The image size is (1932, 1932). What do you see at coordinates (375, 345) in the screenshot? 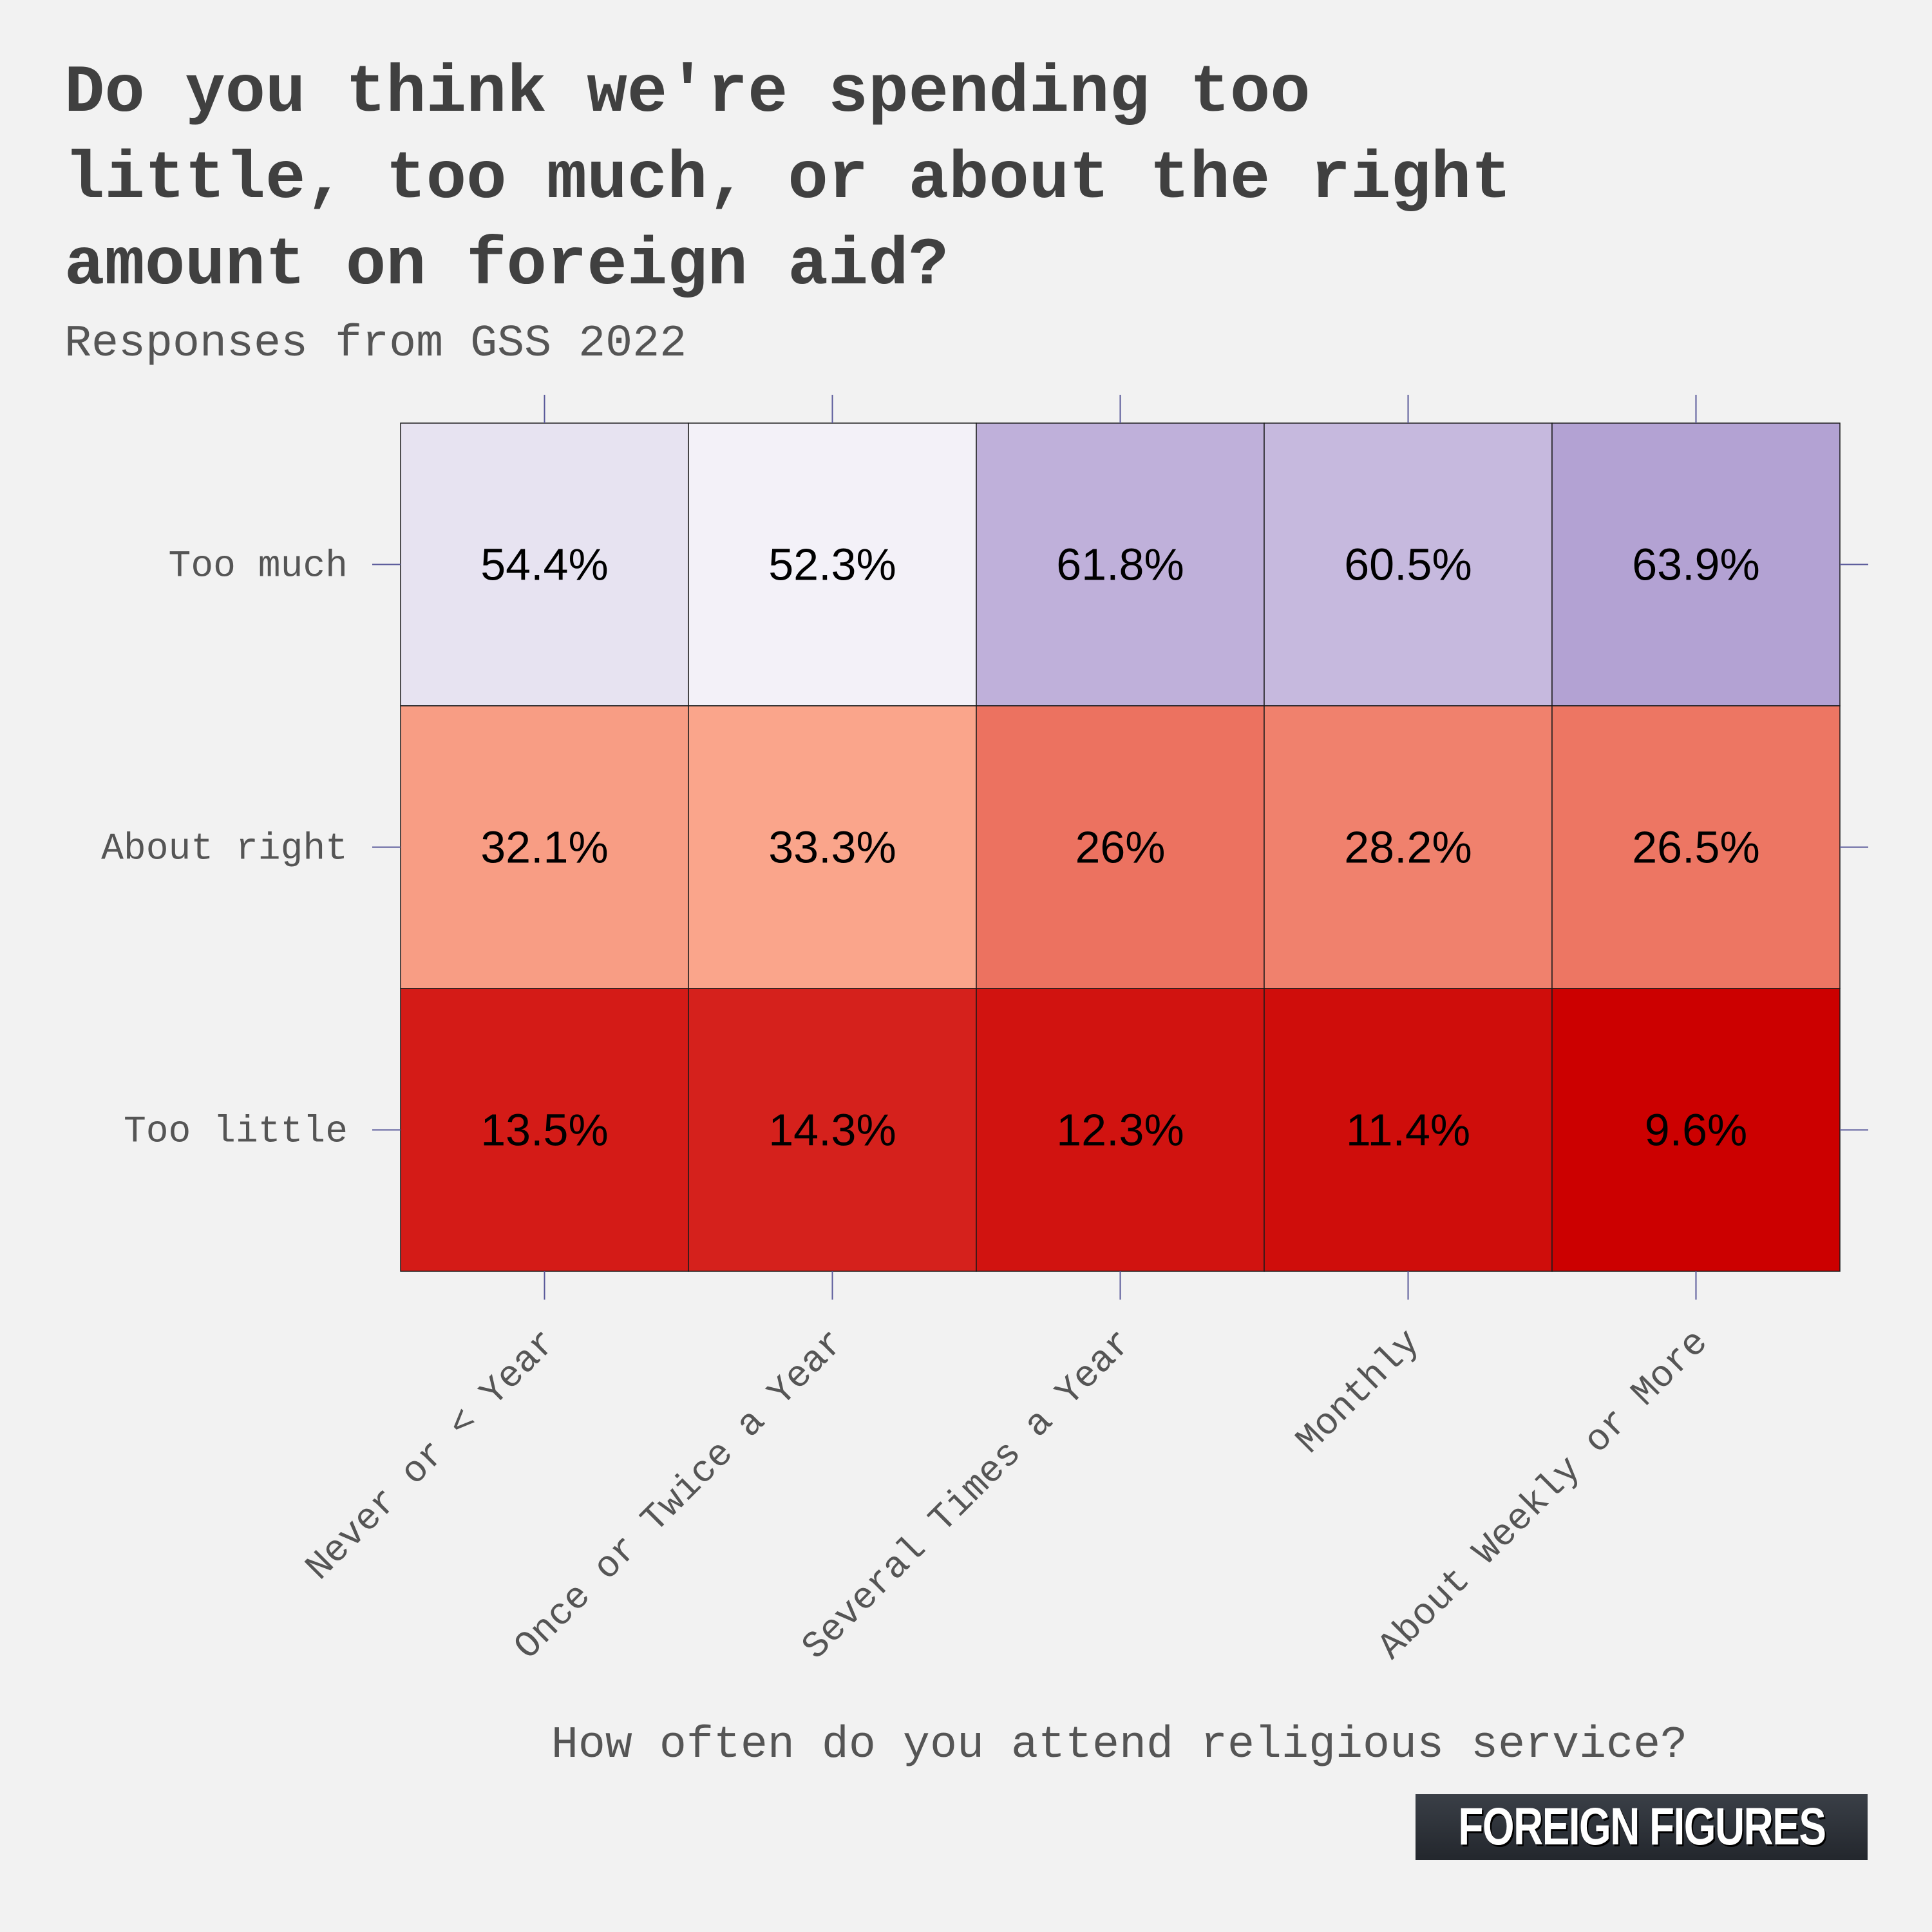
I see `chart-subtitle: Responses from GSS 2022` at bounding box center [375, 345].